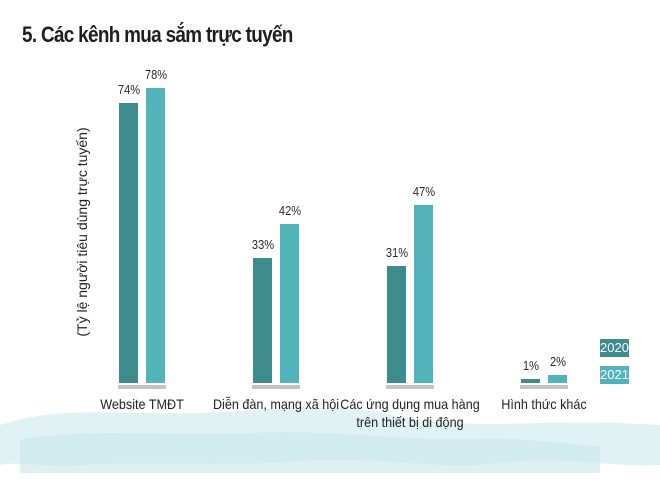 This screenshot has height=482, width=660. Describe the element at coordinates (424, 192) in the screenshot. I see `value-label: 47%` at that location.